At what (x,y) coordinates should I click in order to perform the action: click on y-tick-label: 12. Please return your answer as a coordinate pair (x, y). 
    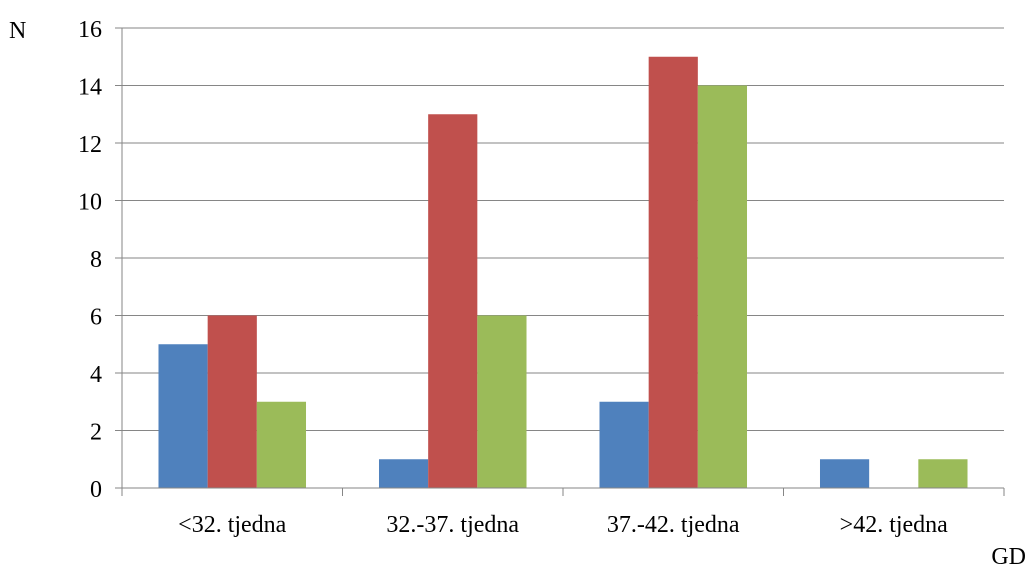
    Looking at the image, I should click on (90, 145).